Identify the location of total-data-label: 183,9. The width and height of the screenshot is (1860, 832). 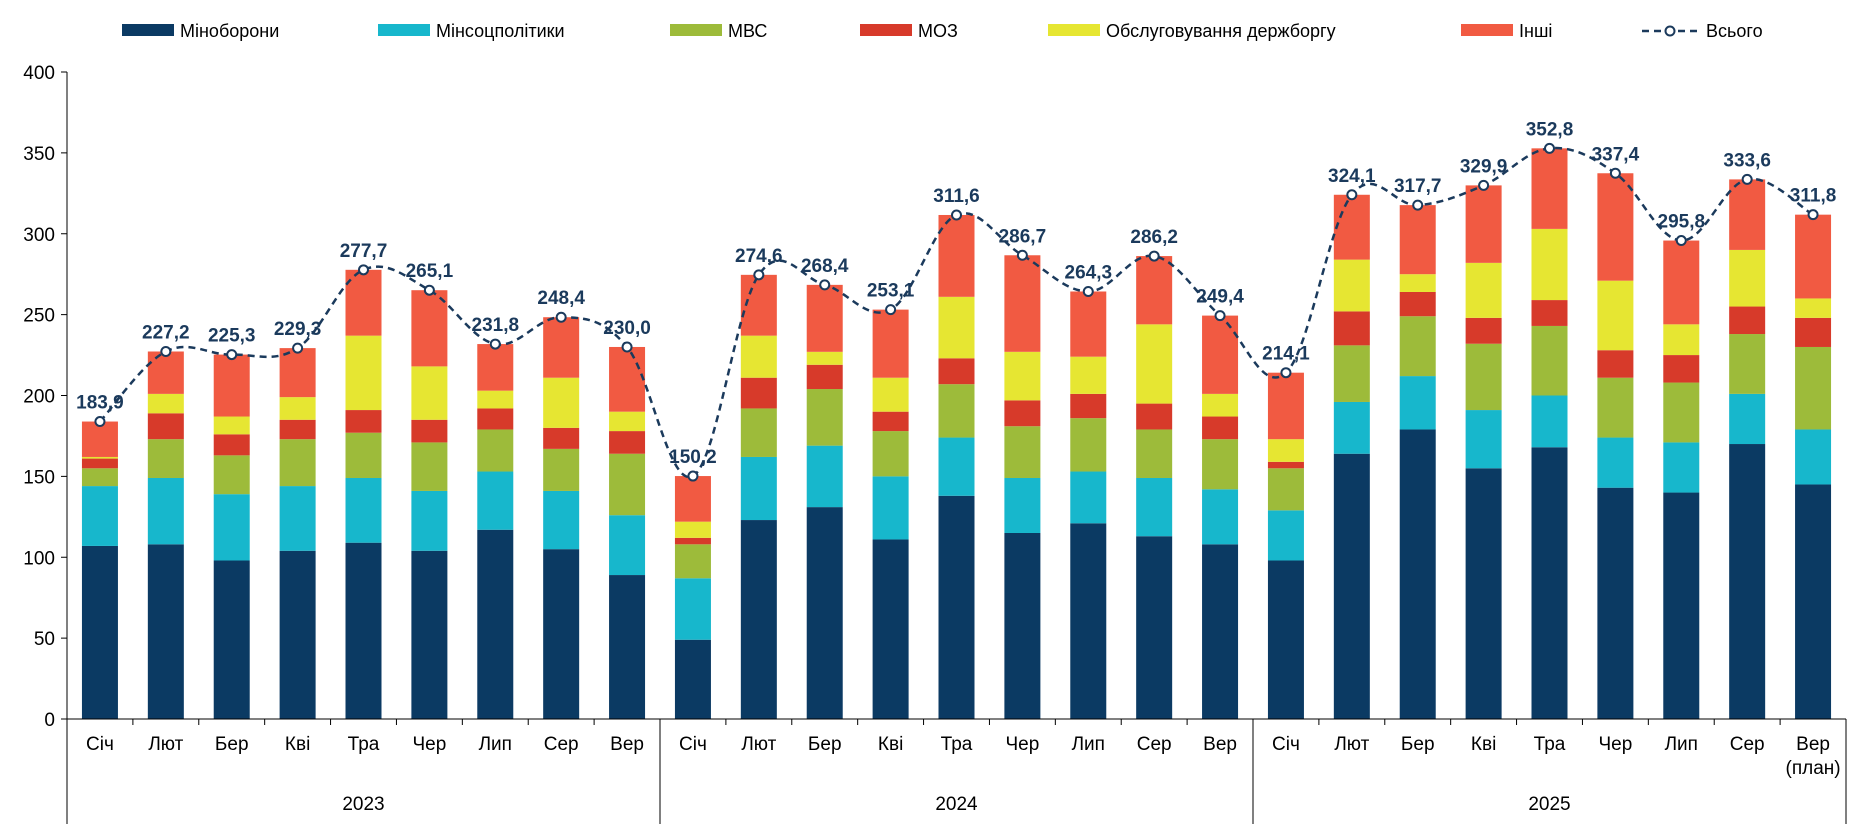
(100, 403).